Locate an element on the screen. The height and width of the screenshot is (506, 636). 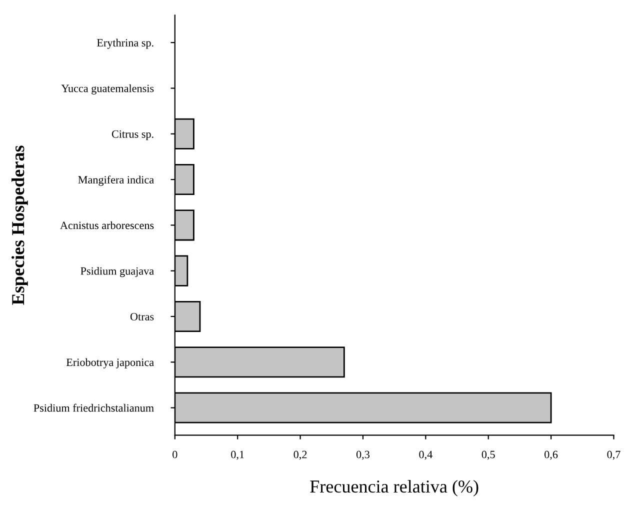
y-tick-label: Acnistus arborescens is located at coordinates (107, 225).